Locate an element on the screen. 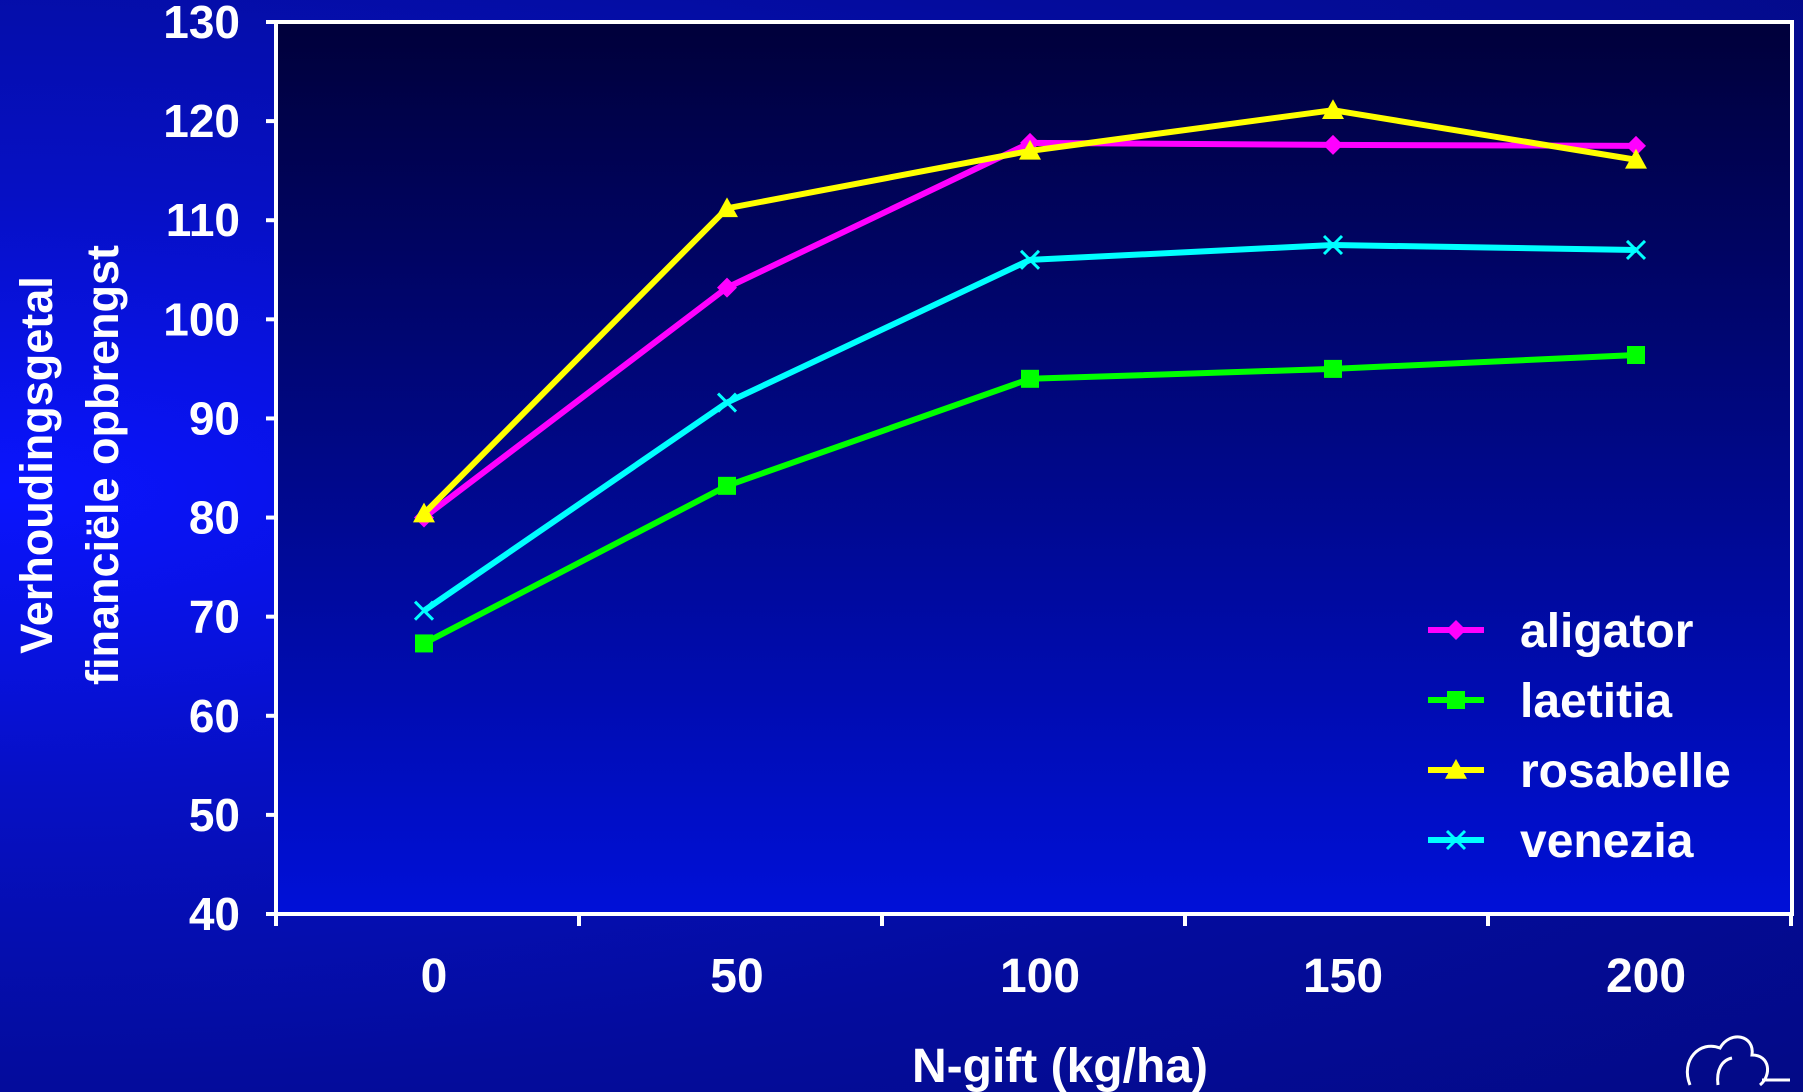 The image size is (1803, 1092). y-tick-label: 130 is located at coordinates (201, 24).